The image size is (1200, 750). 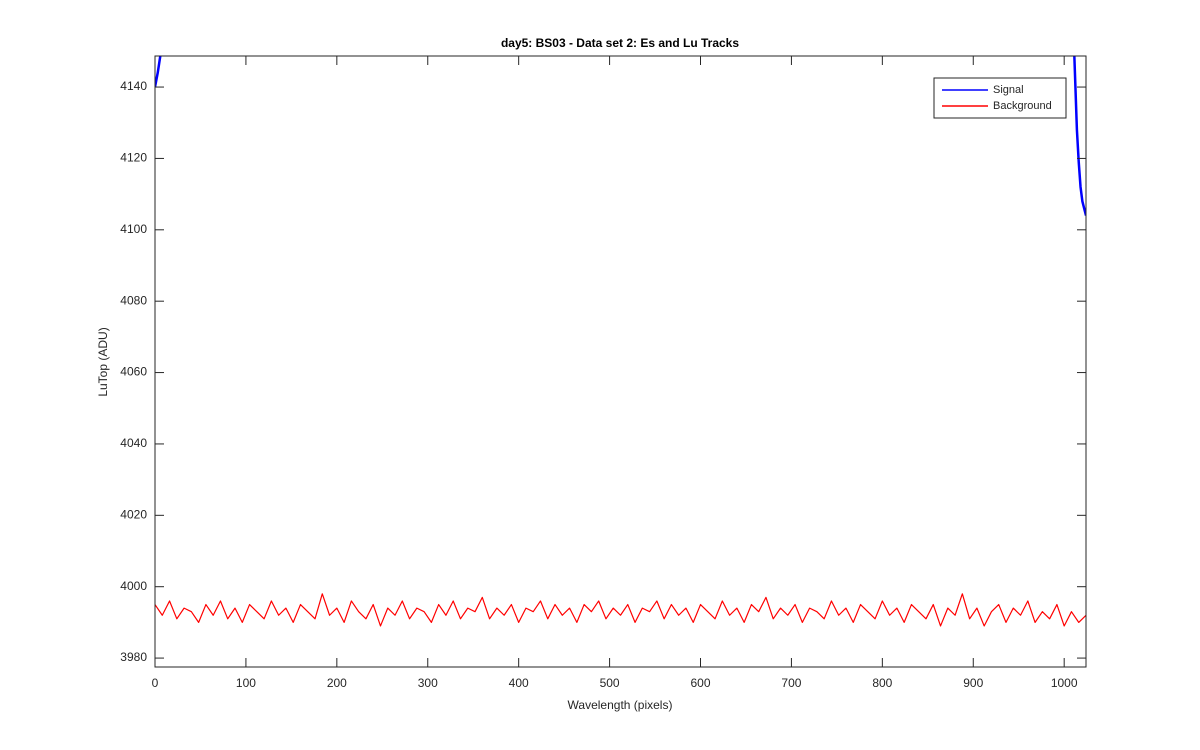 I want to click on legend-box, so click(x=1000, y=98).